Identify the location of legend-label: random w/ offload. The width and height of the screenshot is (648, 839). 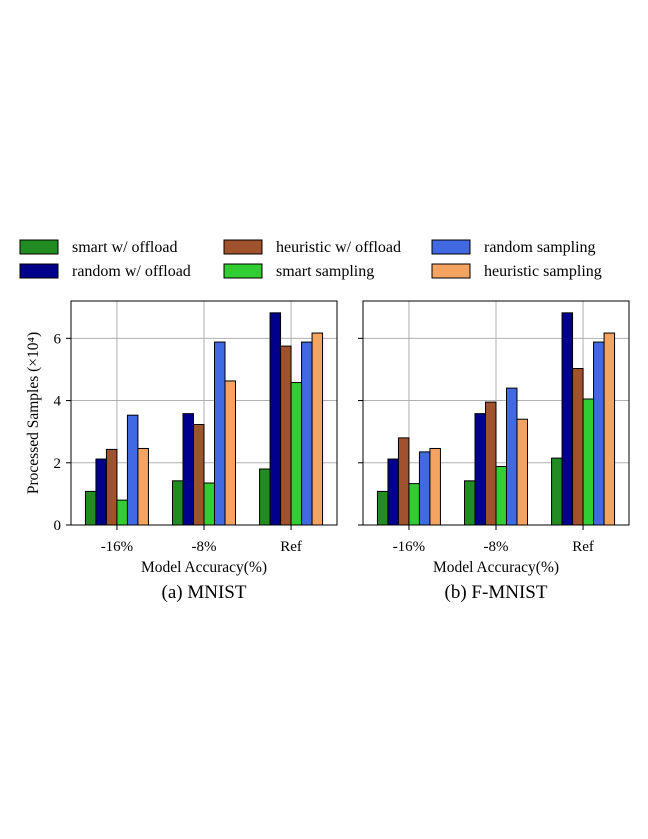
(131, 271).